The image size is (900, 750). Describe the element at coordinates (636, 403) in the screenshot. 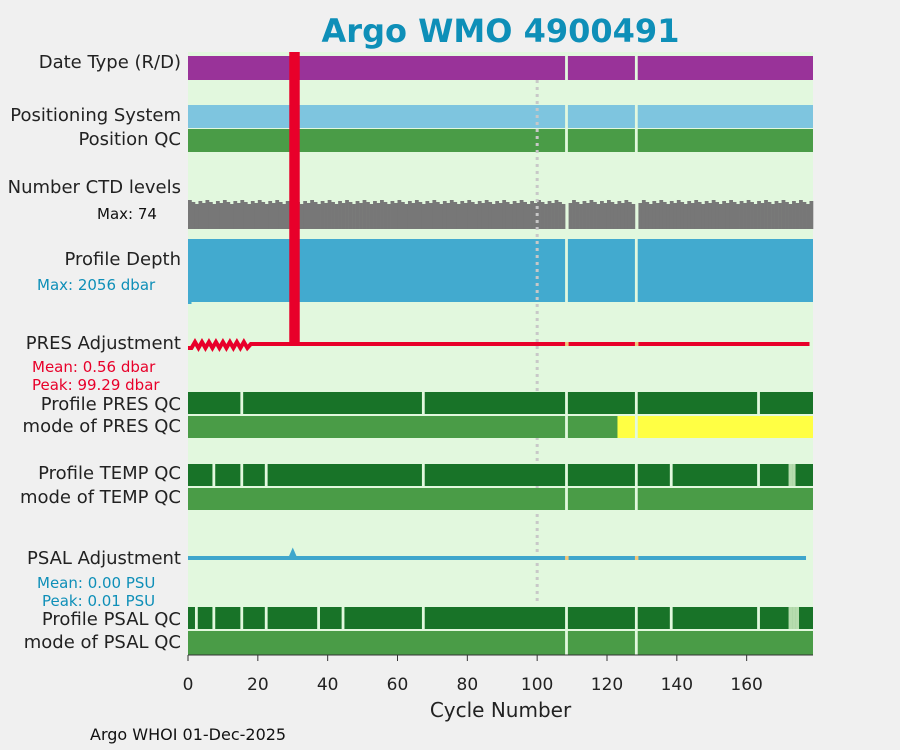

I see `profile-pres-qc-band-break` at that location.